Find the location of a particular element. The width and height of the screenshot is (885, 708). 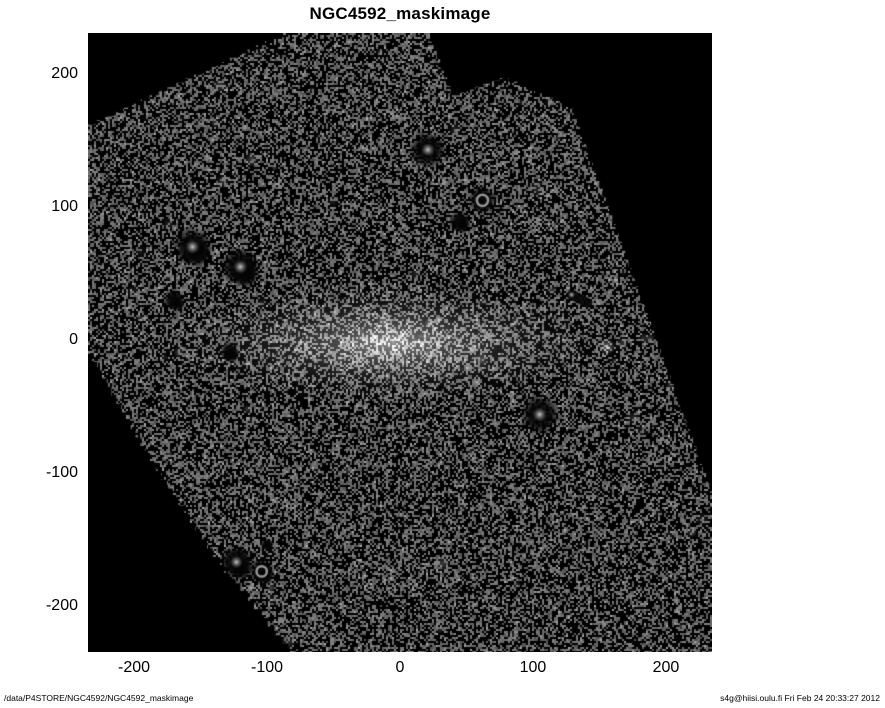

x-tick-label: 100 is located at coordinates (533, 667).